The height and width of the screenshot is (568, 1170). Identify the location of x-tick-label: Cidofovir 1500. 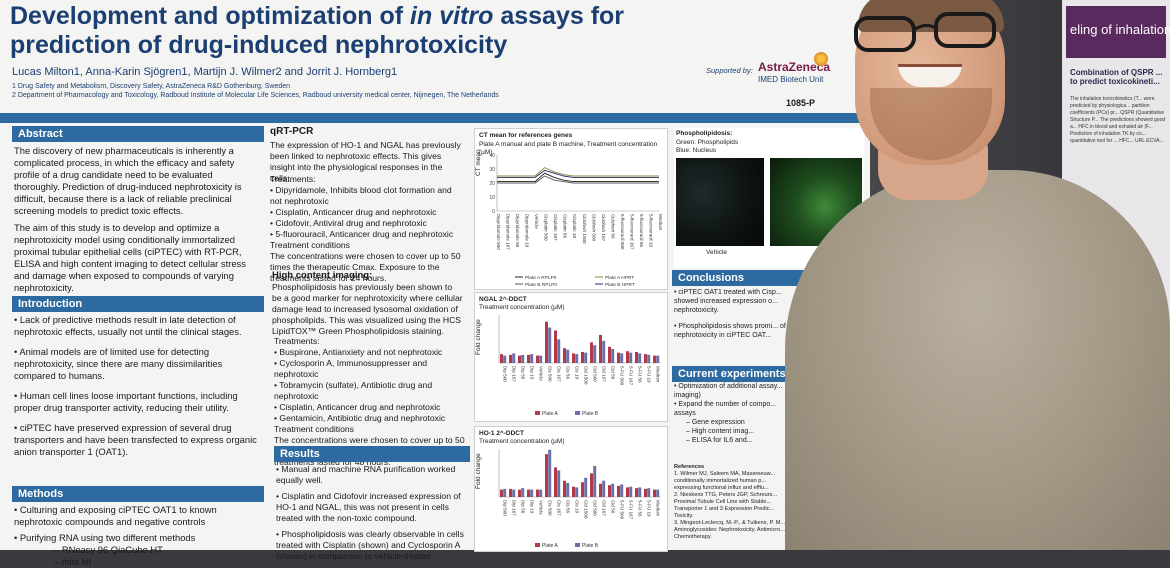
(584, 229).